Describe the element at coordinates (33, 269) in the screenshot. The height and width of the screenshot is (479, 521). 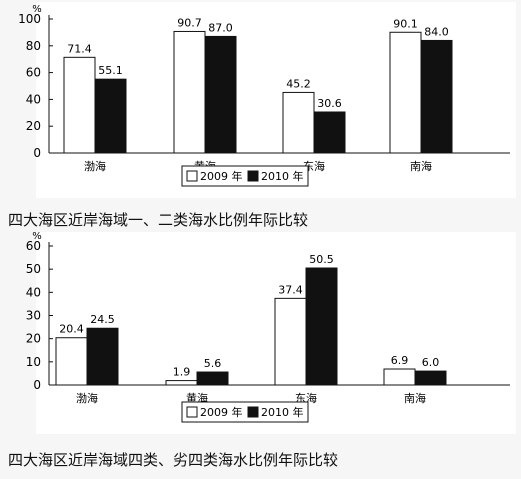
I see `chart-2-y-tick-label: 50` at that location.